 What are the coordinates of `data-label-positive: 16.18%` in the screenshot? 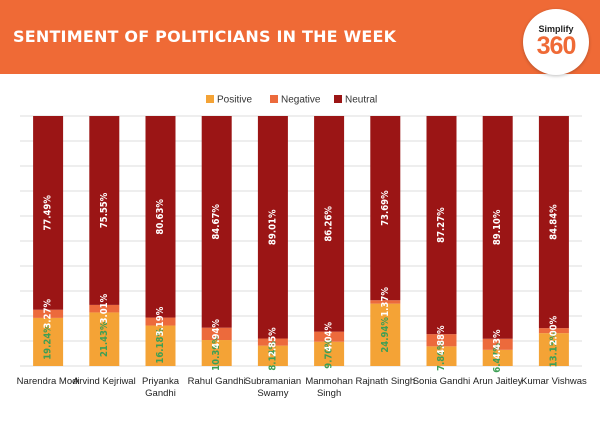 It's located at (160, 346).